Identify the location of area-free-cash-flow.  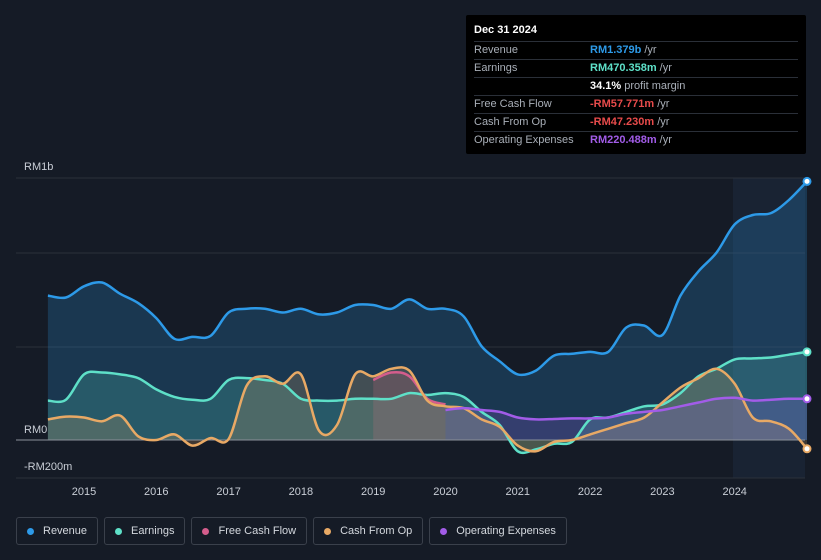
(409, 406).